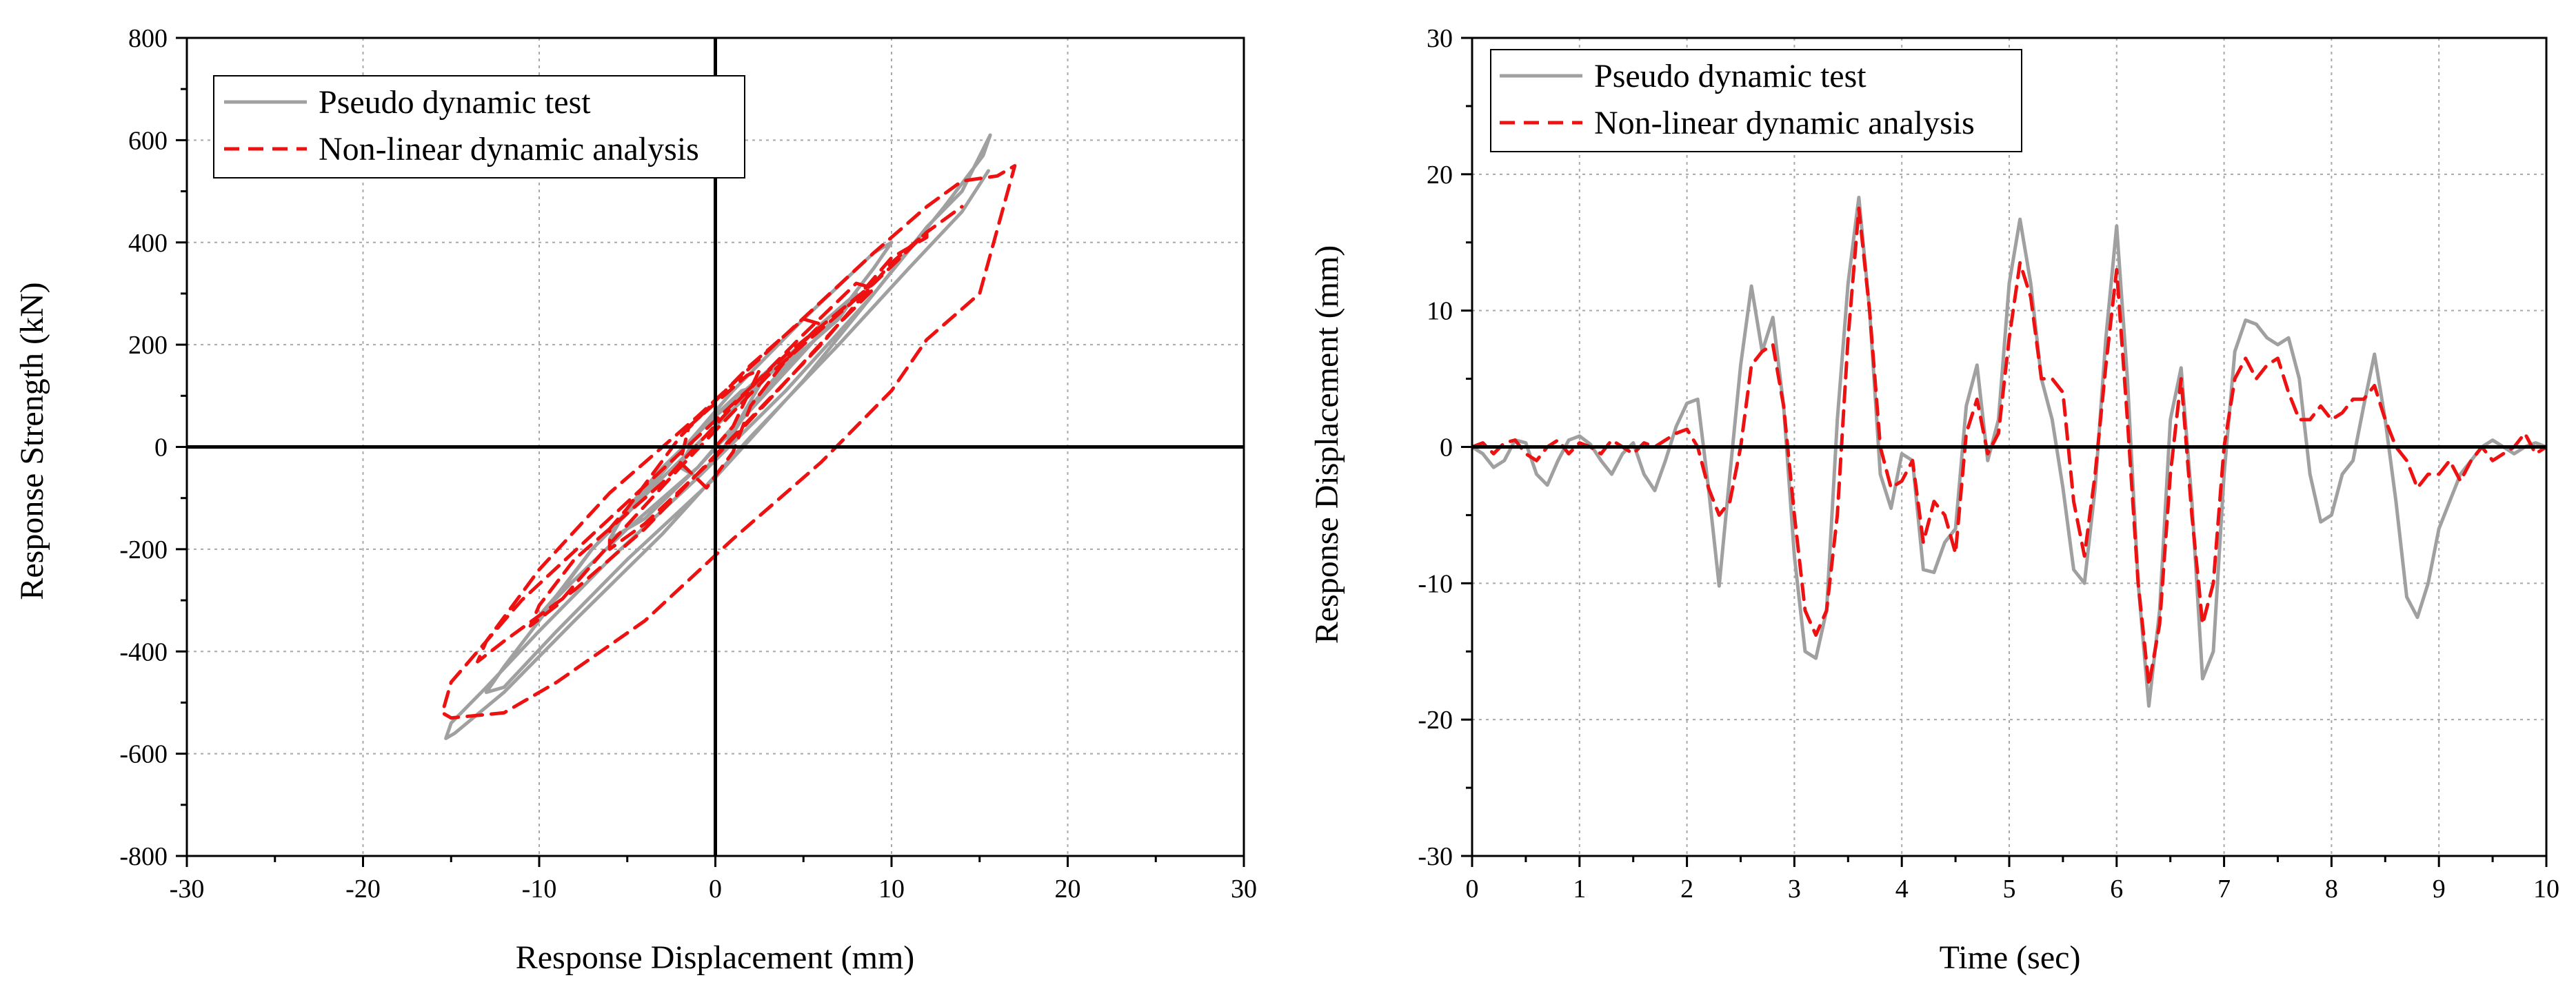 This screenshot has width=2576, height=1000. I want to click on x-tick-label: 1, so click(1579, 889).